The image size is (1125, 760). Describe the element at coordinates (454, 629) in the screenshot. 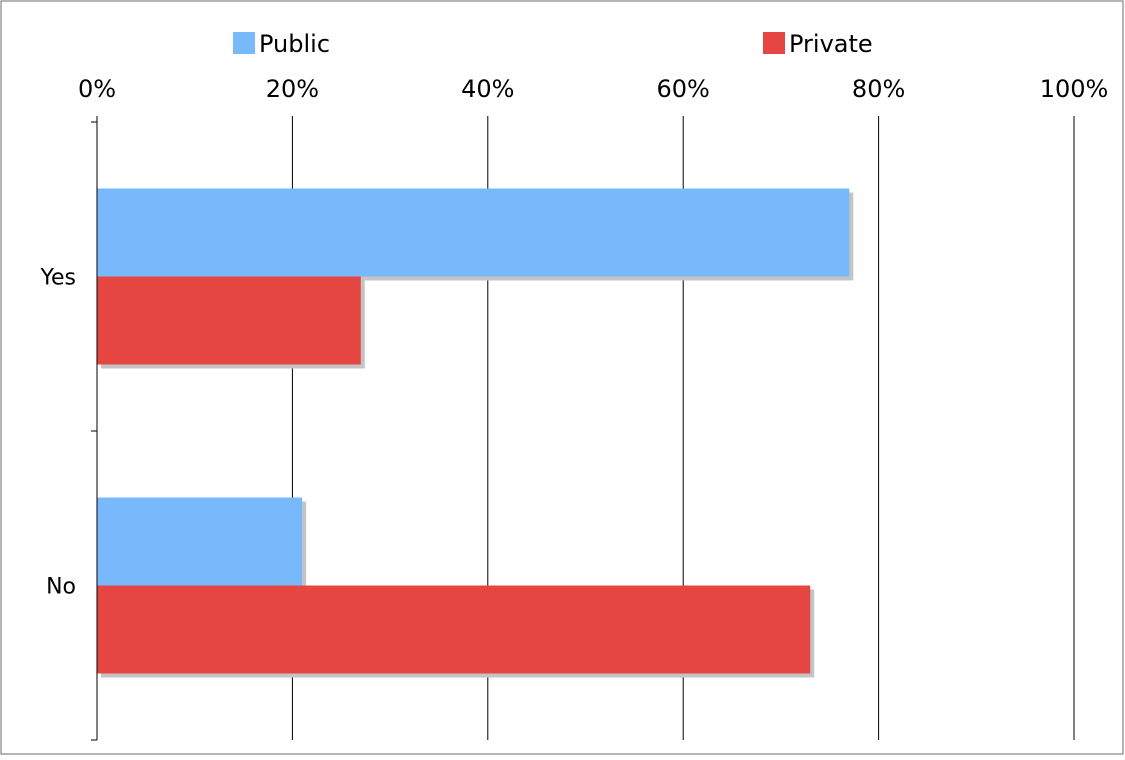

I see `bar-private-no` at that location.